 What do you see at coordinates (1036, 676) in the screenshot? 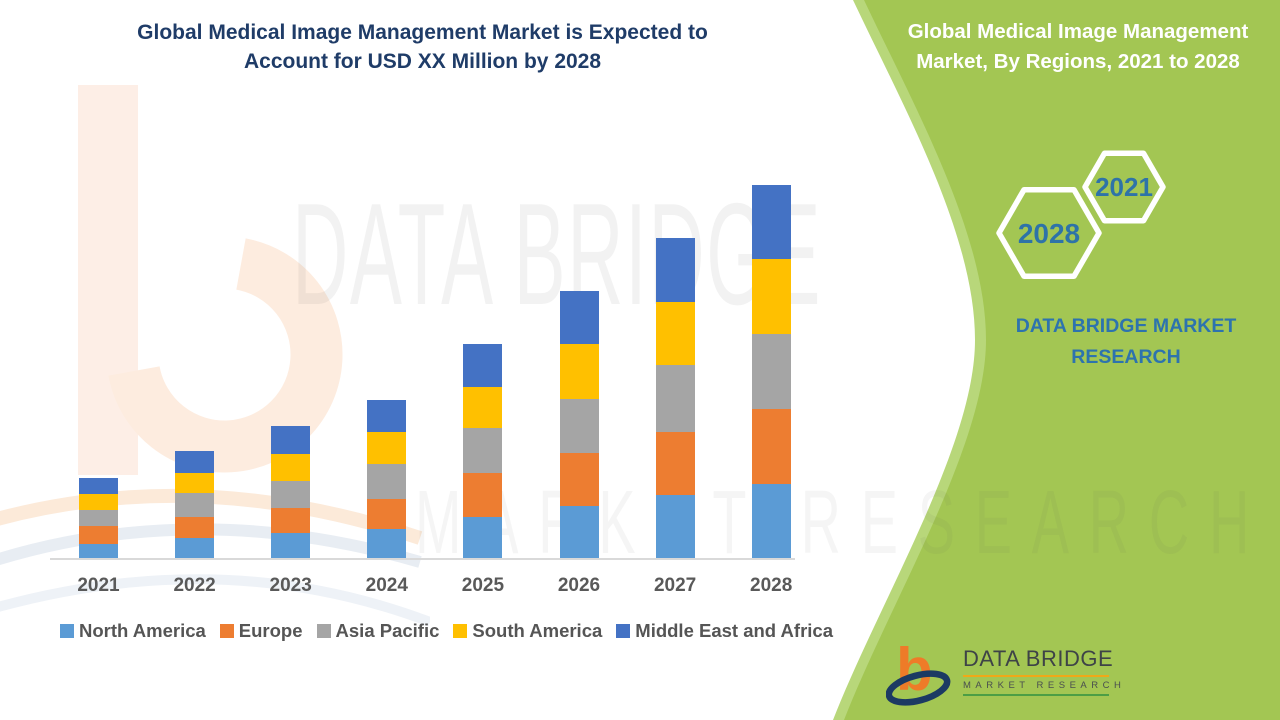
I see `footer-logo-rule-orange` at bounding box center [1036, 676].